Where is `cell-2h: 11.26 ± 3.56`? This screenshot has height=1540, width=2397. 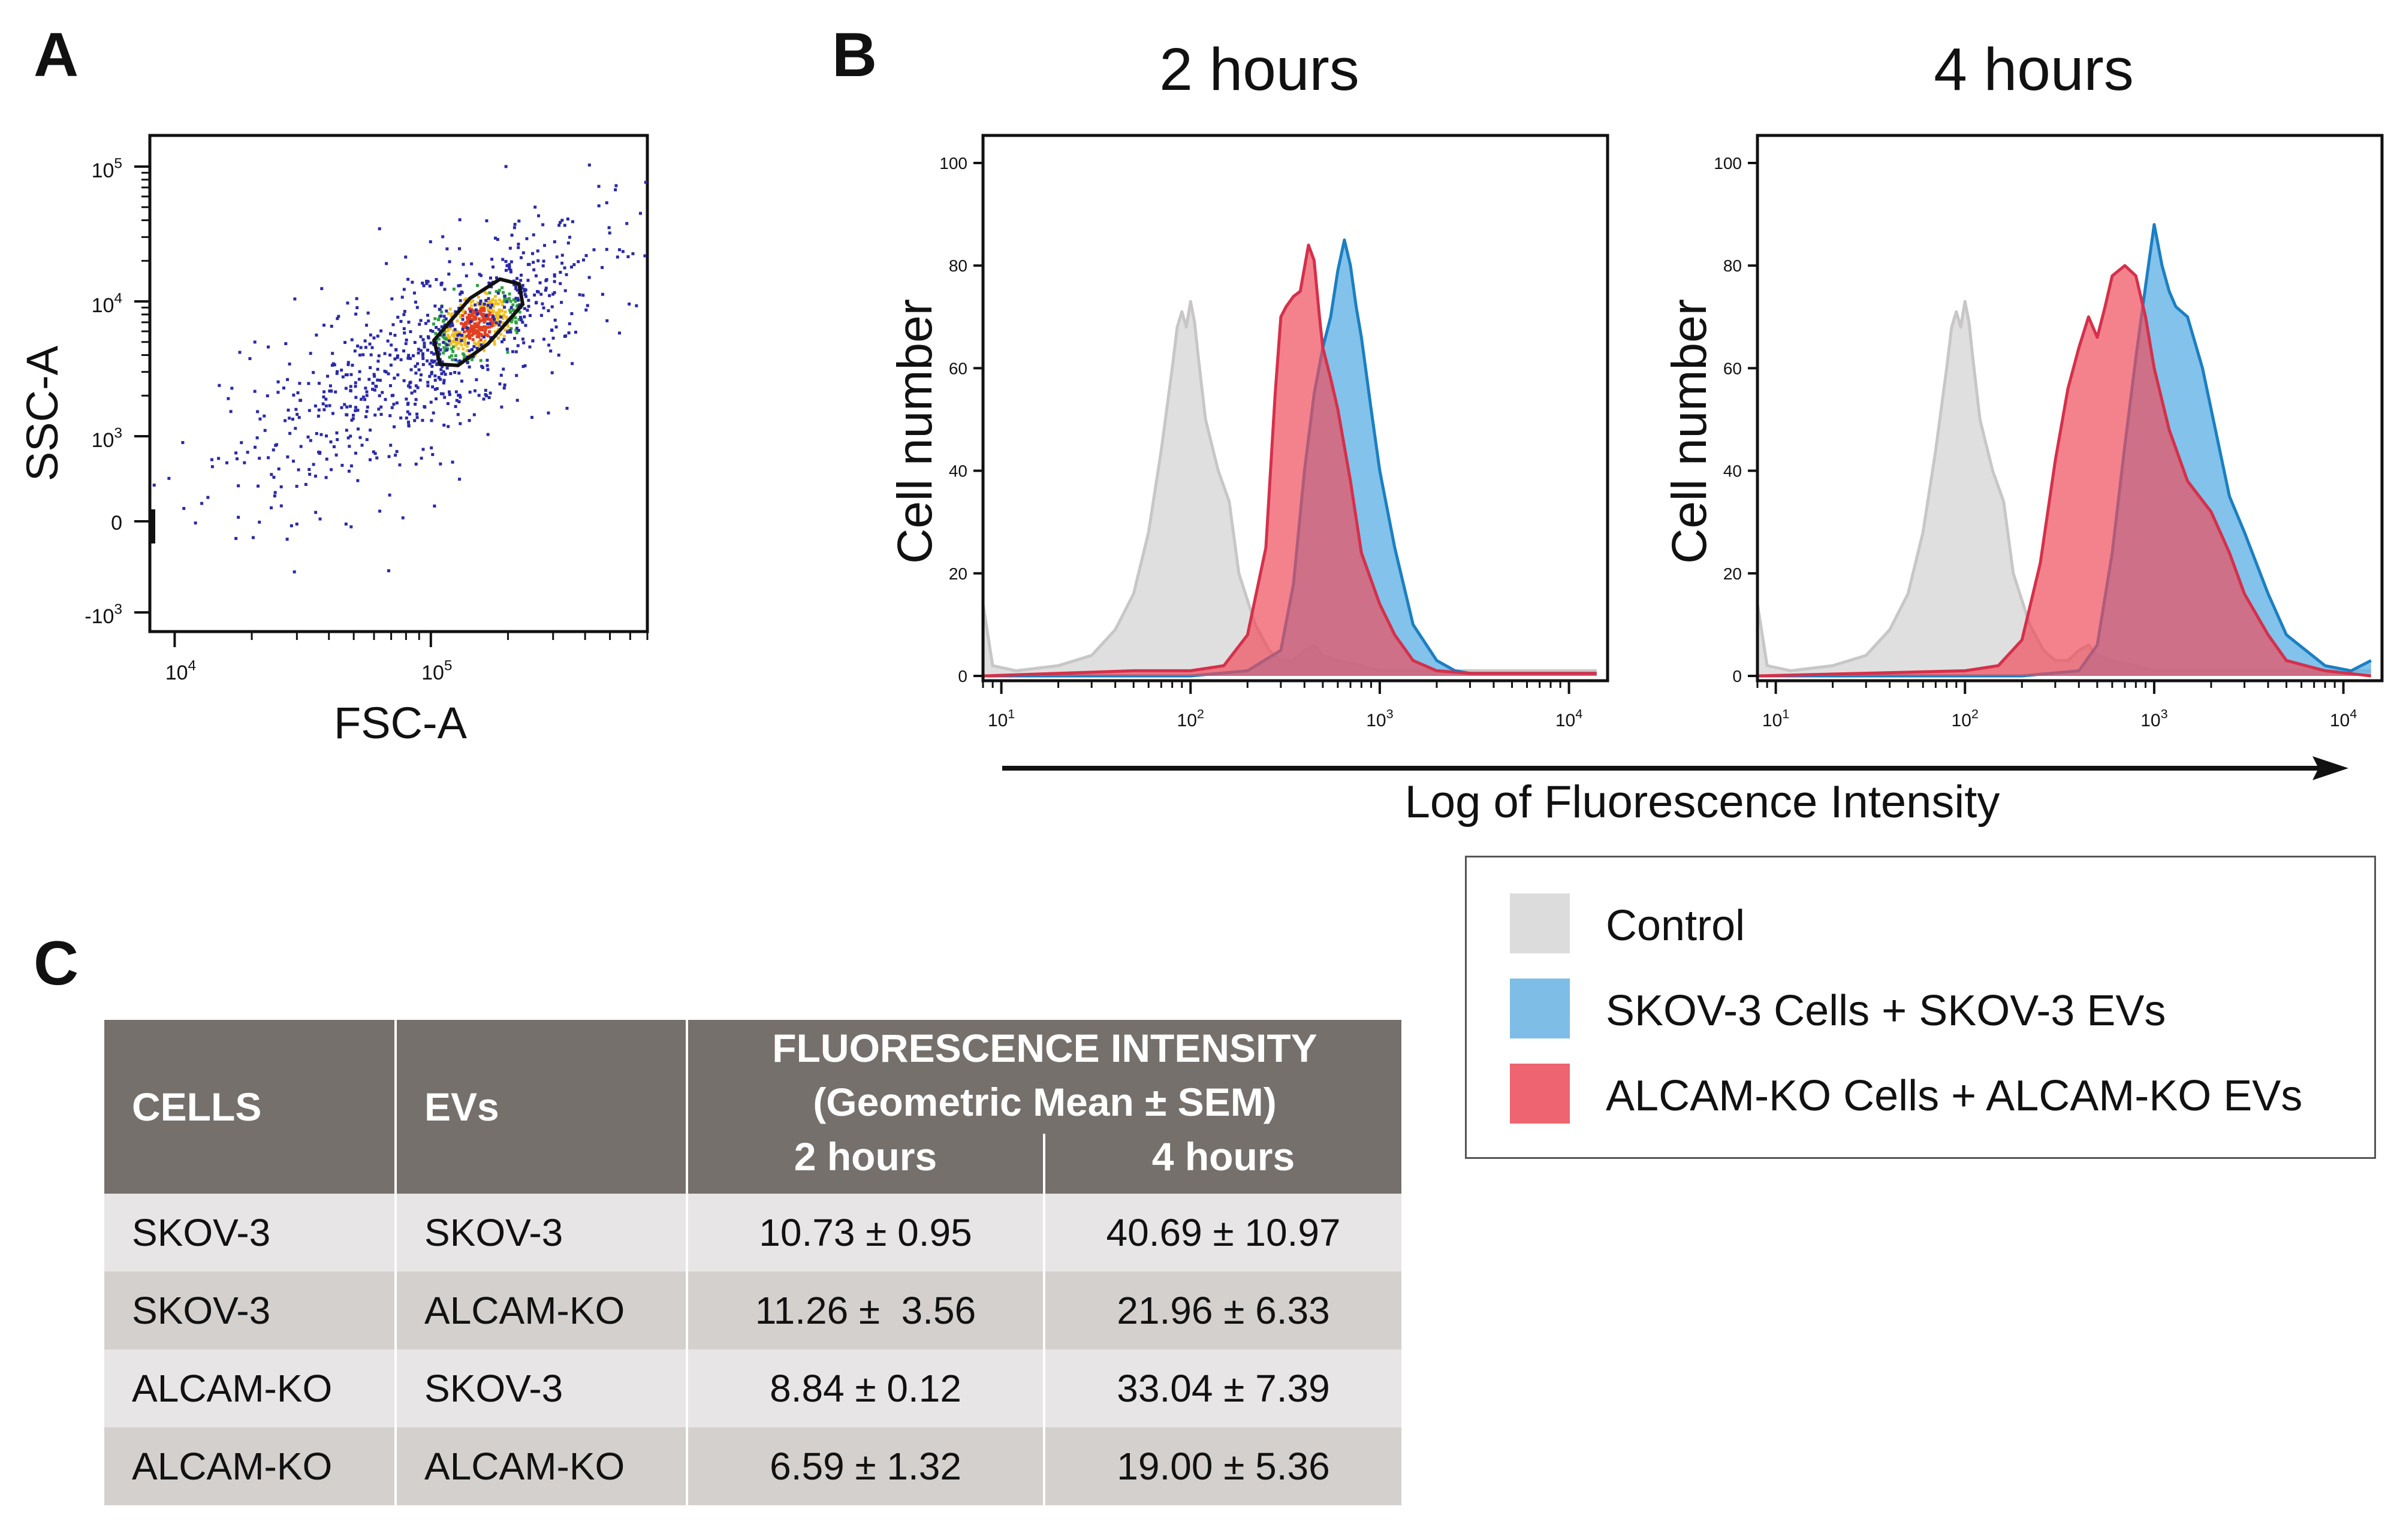 cell-2h: 11.26 ± 3.56 is located at coordinates (866, 1310).